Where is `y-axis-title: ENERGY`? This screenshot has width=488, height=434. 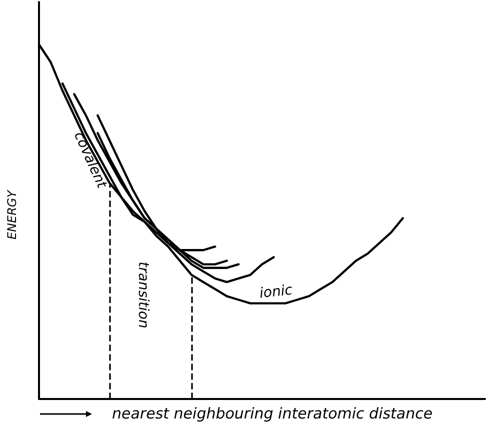
y-axis-title: ENERGY is located at coordinates (12, 214).